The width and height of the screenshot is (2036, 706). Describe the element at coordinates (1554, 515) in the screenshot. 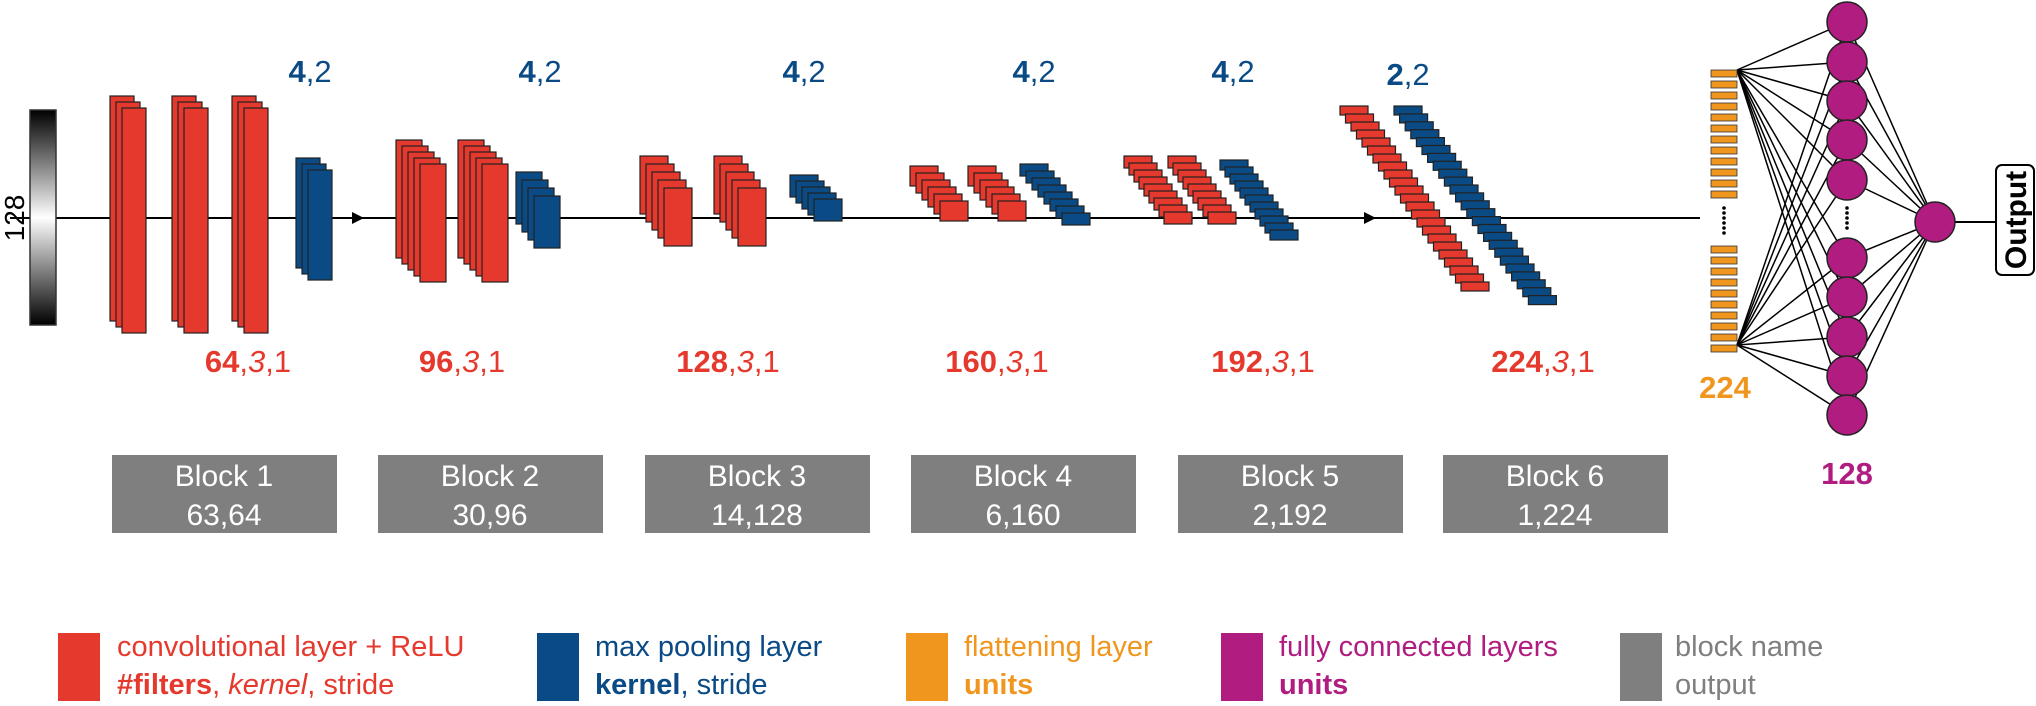

I see `block-output: 1,224` at that location.